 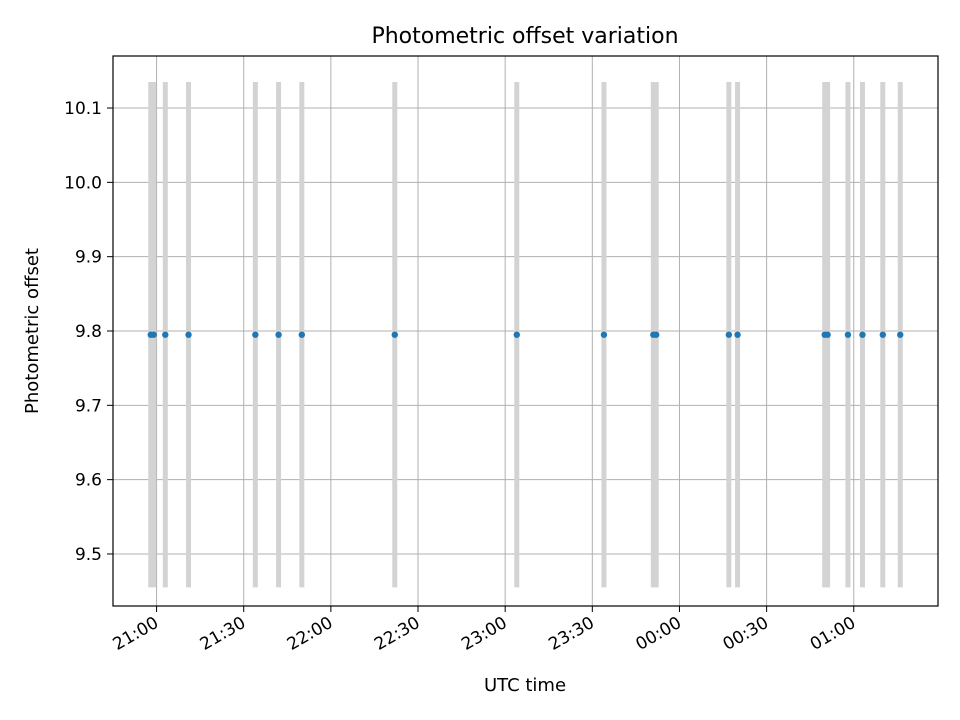 What do you see at coordinates (88, 258) in the screenshot?
I see `y-tick-label: 9.9` at bounding box center [88, 258].